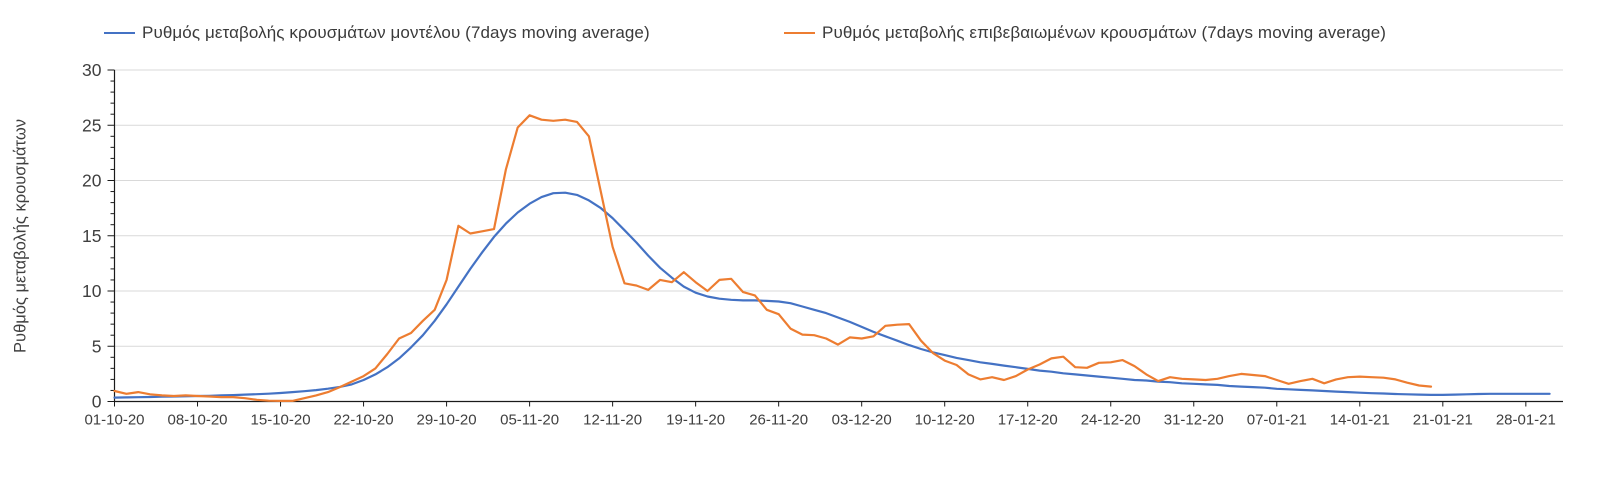 This screenshot has height=486, width=1599. I want to click on y-tick-label: 20, so click(92, 181).